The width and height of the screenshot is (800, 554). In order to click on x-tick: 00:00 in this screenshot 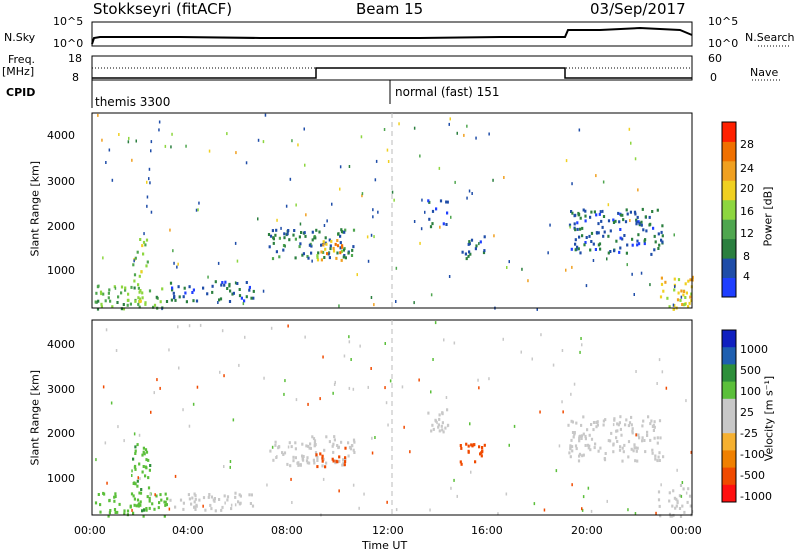, I will do `click(686, 530)`.